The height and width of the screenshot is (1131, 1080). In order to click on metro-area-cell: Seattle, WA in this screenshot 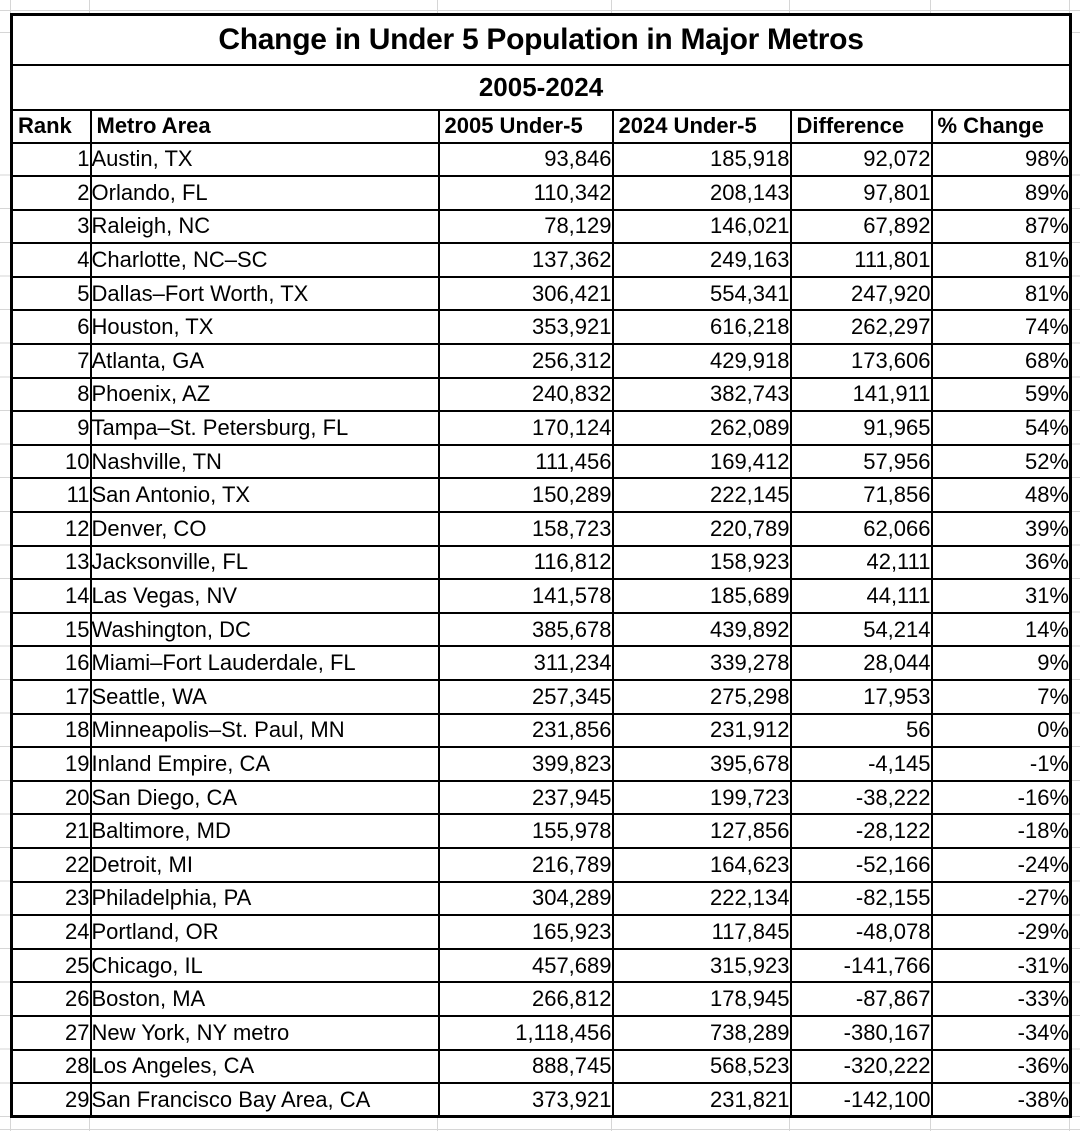, I will do `click(264, 697)`.